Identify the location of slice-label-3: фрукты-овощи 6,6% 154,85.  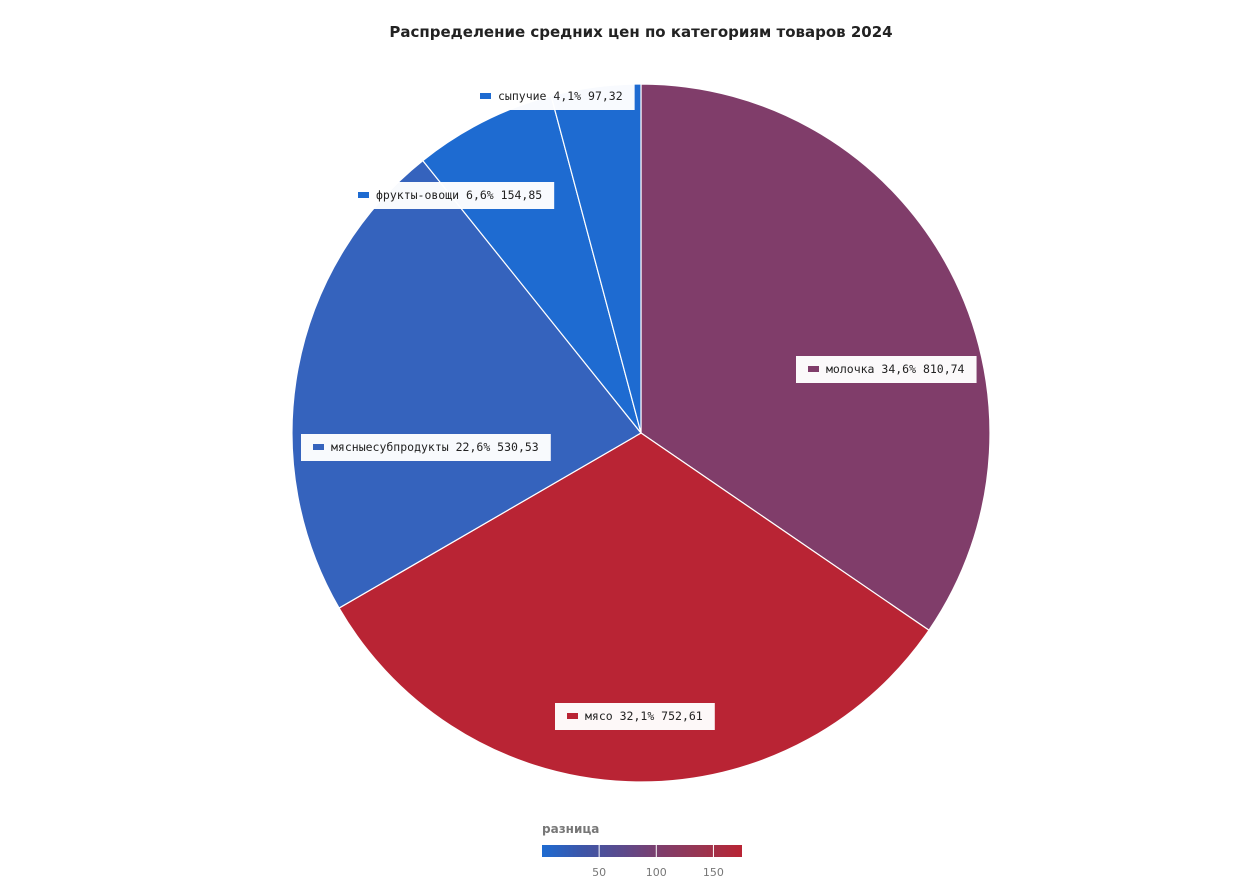
(450, 195).